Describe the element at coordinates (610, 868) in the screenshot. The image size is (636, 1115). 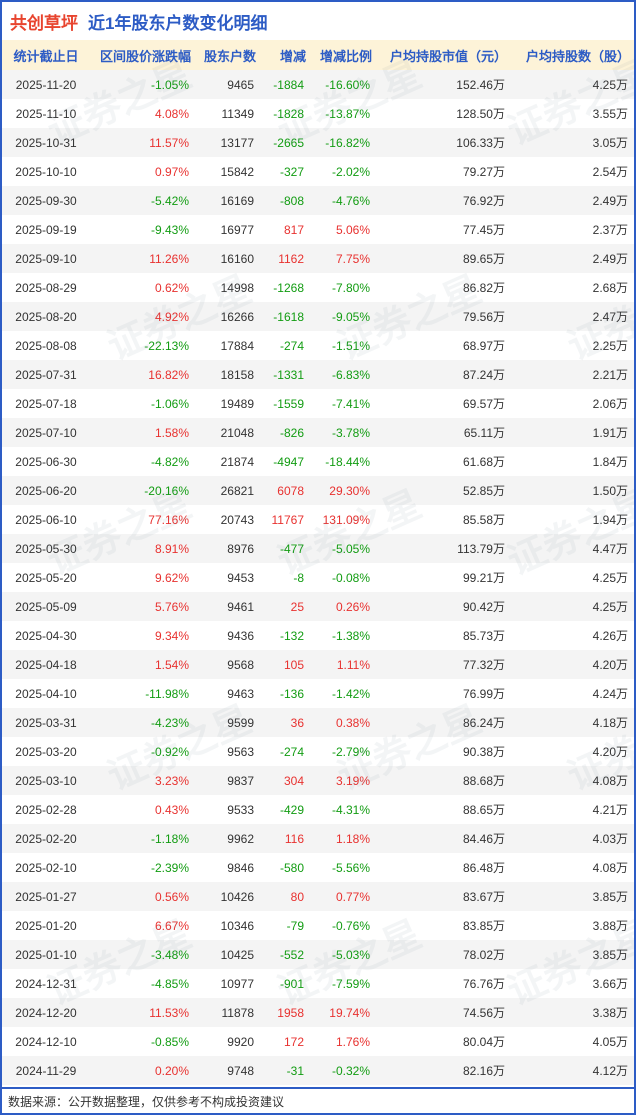
I see `avg-holding-shares-cell: 4.08万` at that location.